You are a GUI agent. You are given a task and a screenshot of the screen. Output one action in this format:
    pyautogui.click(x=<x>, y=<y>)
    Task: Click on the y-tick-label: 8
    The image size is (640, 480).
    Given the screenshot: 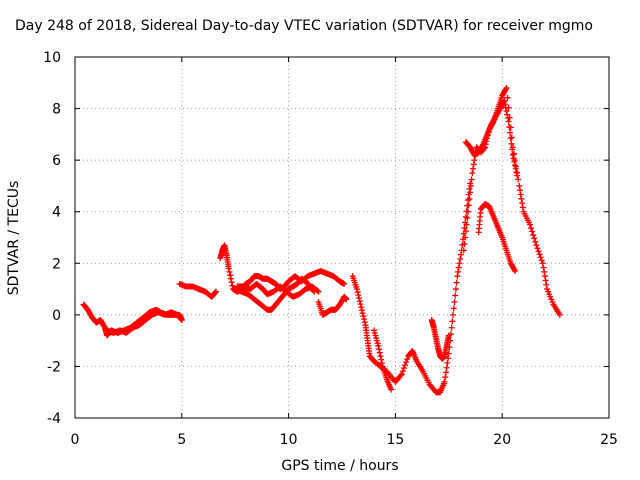 What is the action you would take?
    pyautogui.click(x=56, y=110)
    